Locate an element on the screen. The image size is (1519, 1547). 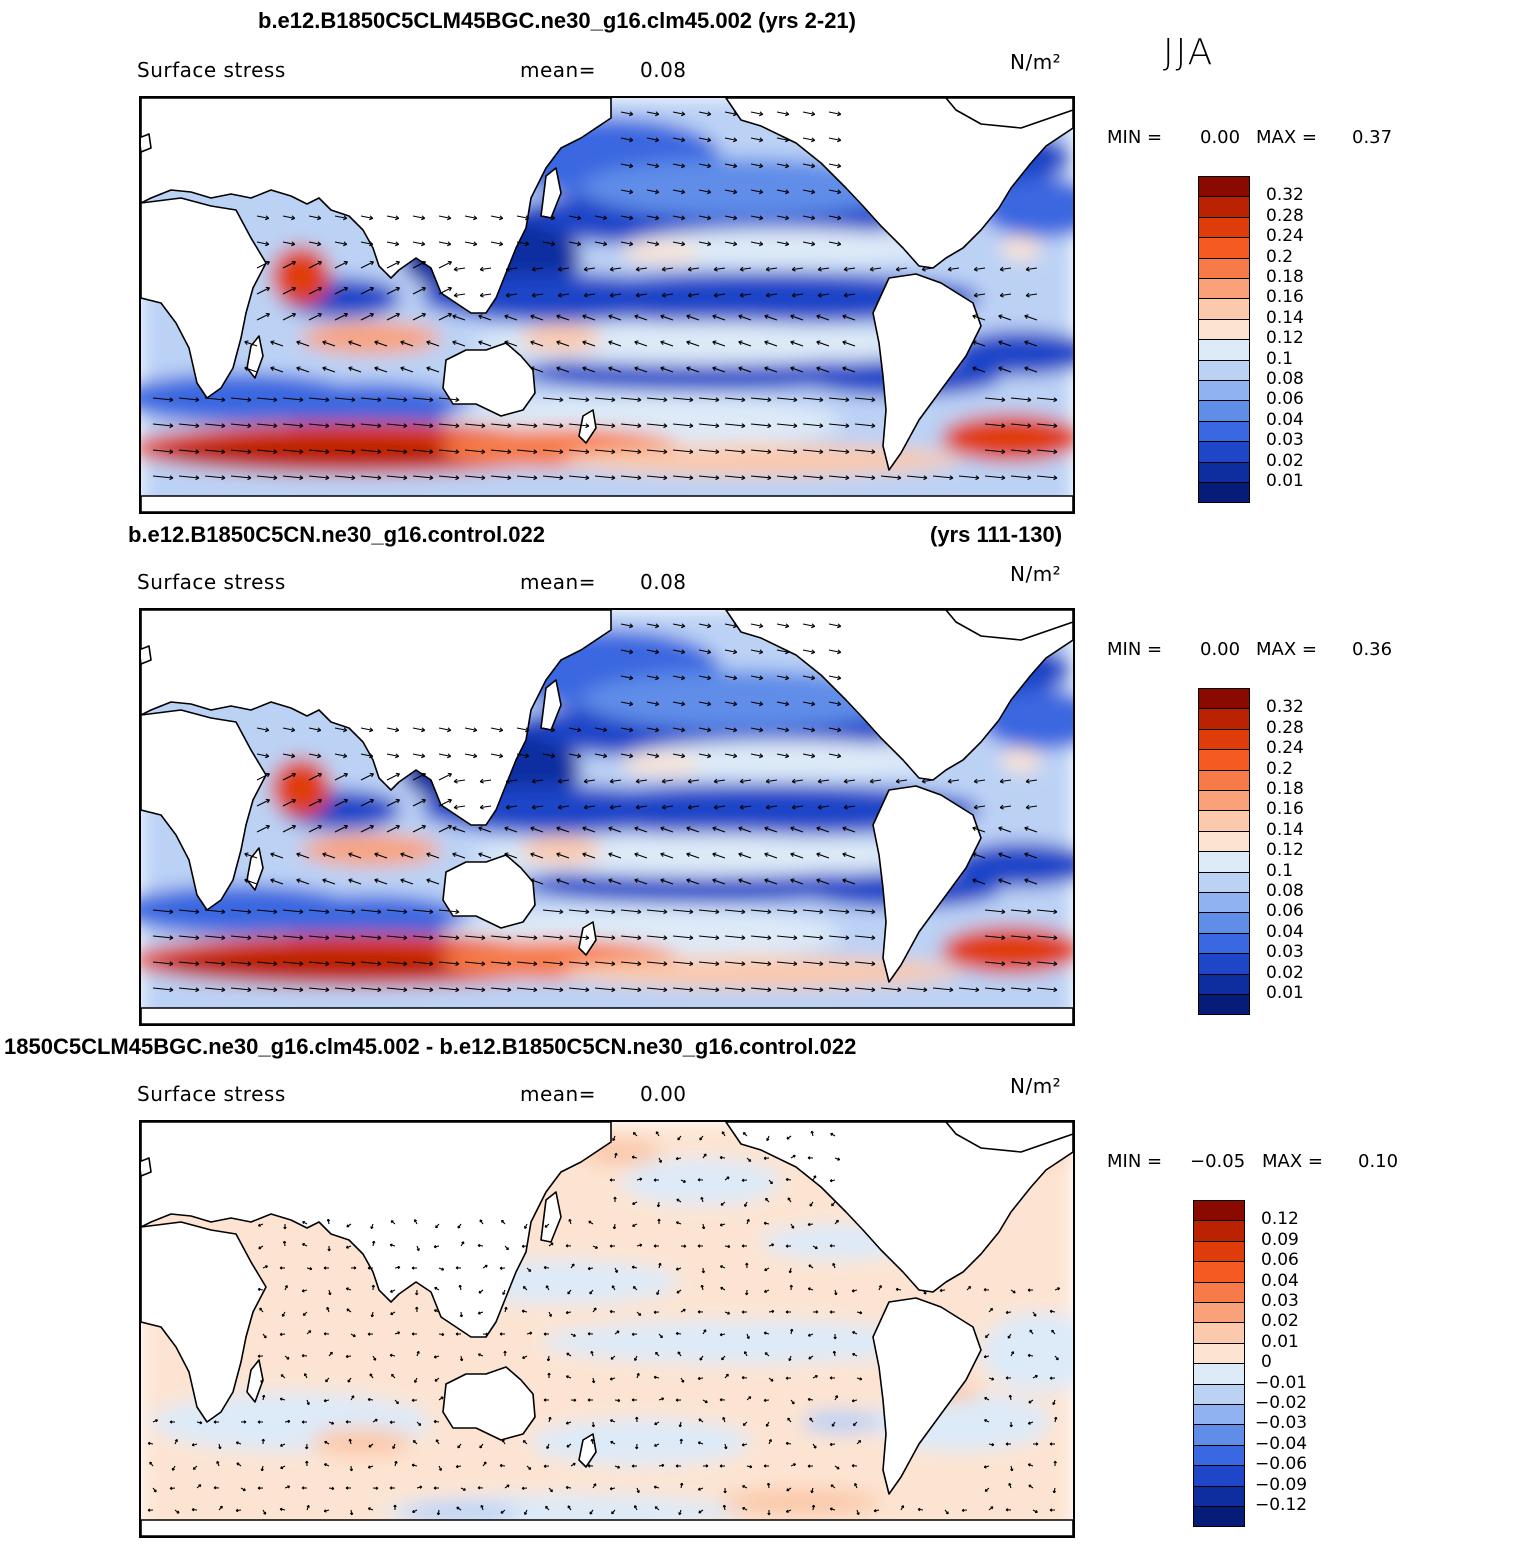
colorbar-tick-label: 0.02 is located at coordinates (1285, 460).